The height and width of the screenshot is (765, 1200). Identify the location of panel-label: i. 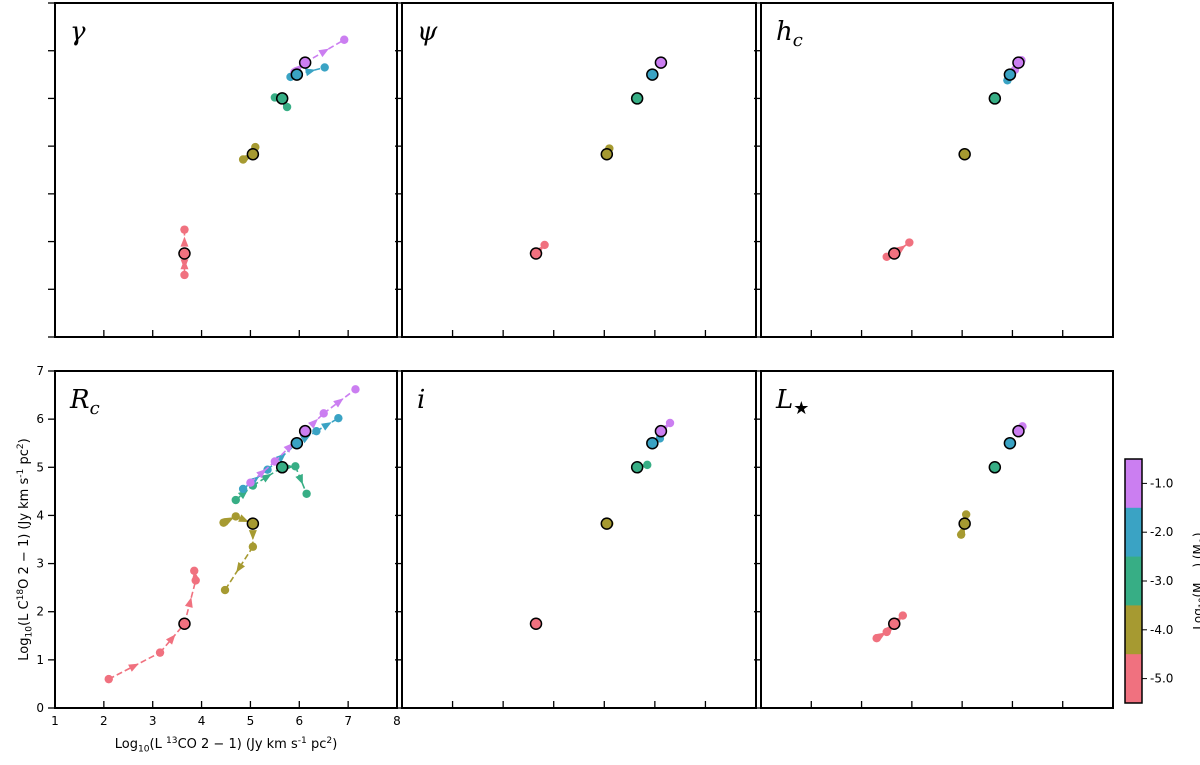
(421, 400).